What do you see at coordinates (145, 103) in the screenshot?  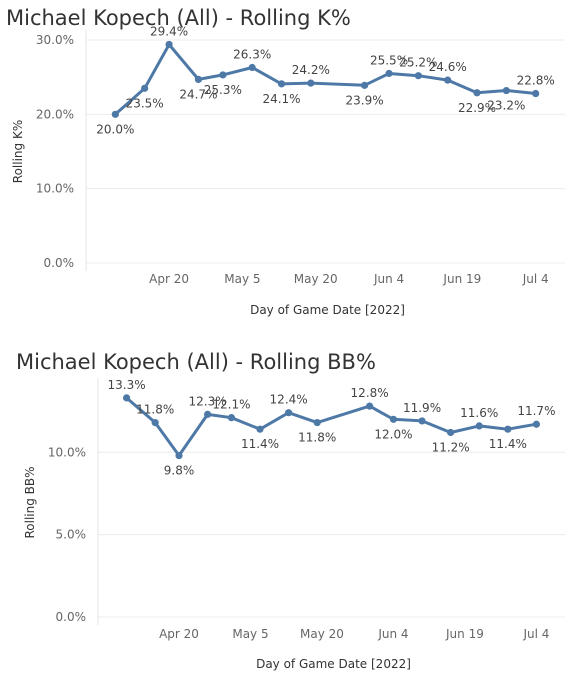 I see `data-label: 23.5%` at bounding box center [145, 103].